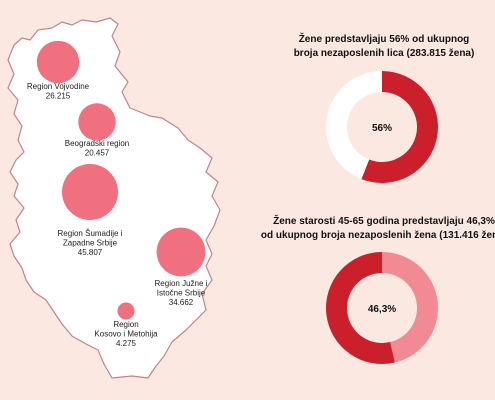 This screenshot has width=495, height=400. Describe the element at coordinates (58, 86) in the screenshot. I see `region-label-1-line-1: Region Vojvodine` at that location.